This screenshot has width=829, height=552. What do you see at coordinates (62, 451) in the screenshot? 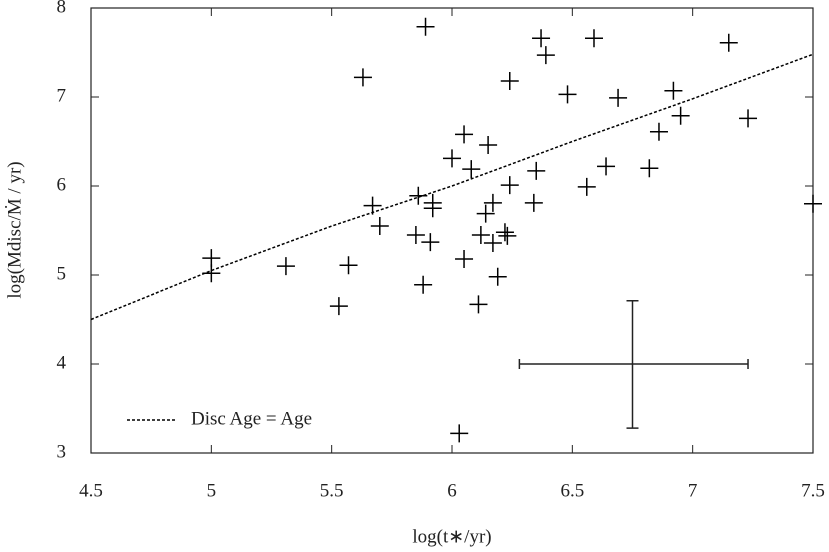
I see `y-tick-label: 3` at bounding box center [62, 451].